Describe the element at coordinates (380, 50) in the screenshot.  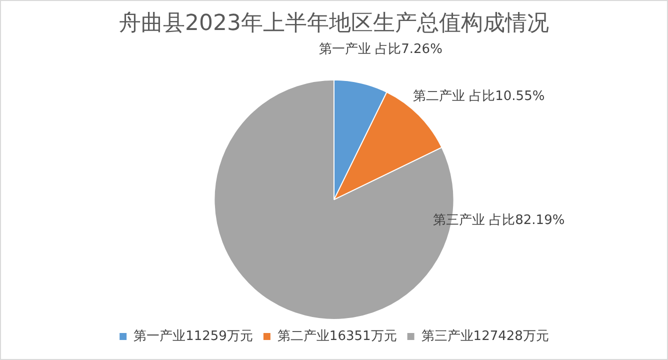
I see `data-label: 第一产业 占比7.26%` at that location.